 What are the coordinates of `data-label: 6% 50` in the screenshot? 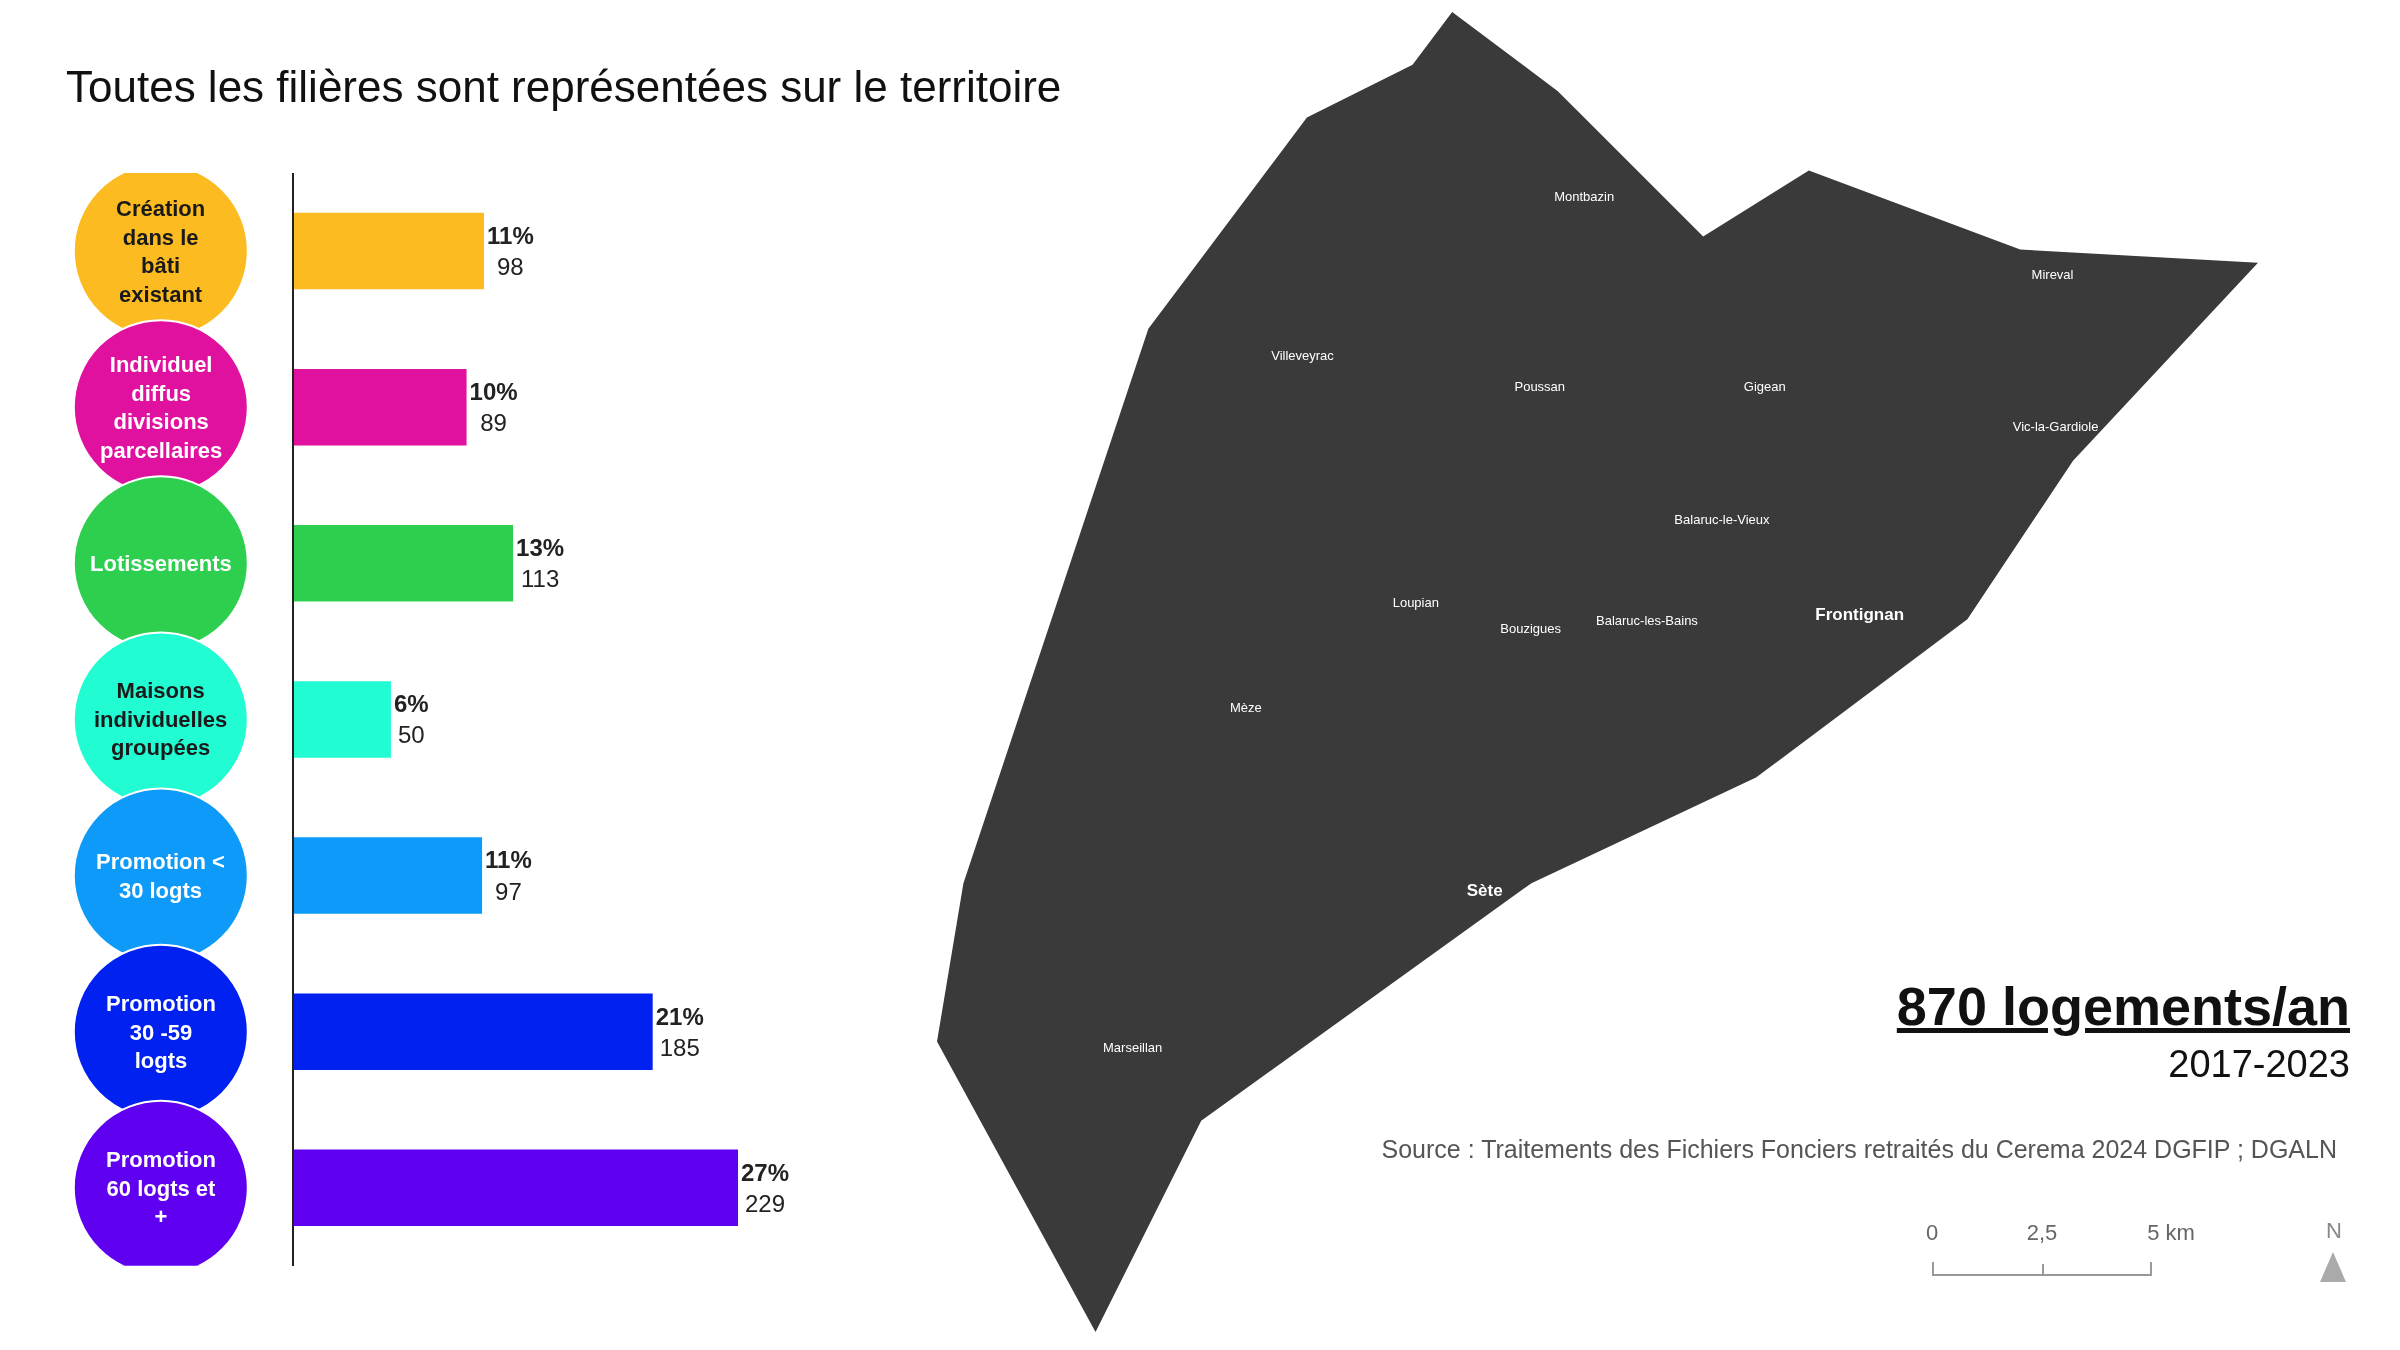 It's located at (411, 719).